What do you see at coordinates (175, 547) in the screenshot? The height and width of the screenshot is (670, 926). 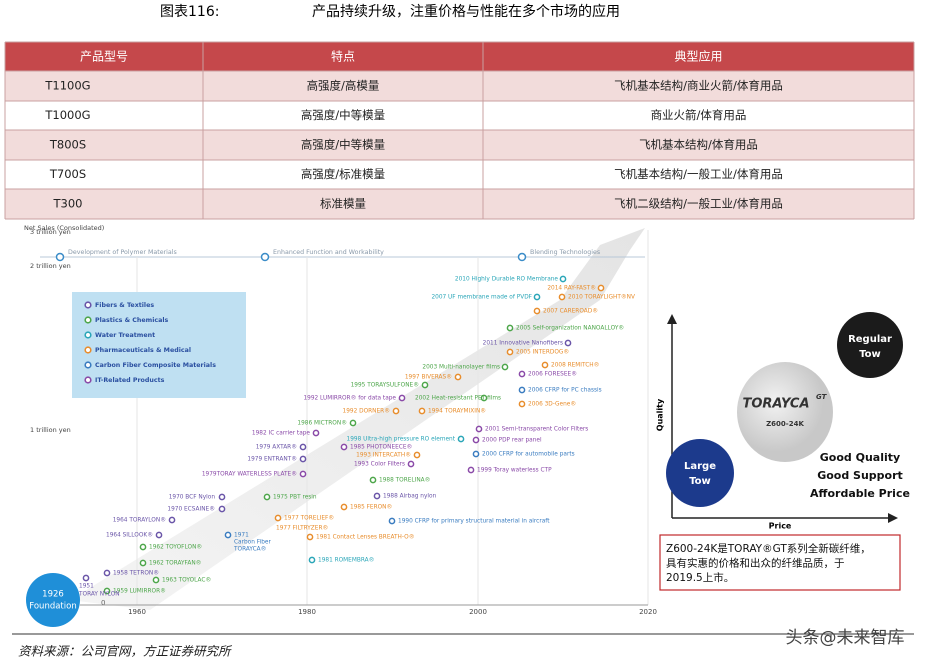 I see `item-label: 1962 TOYOFLON®` at bounding box center [175, 547].